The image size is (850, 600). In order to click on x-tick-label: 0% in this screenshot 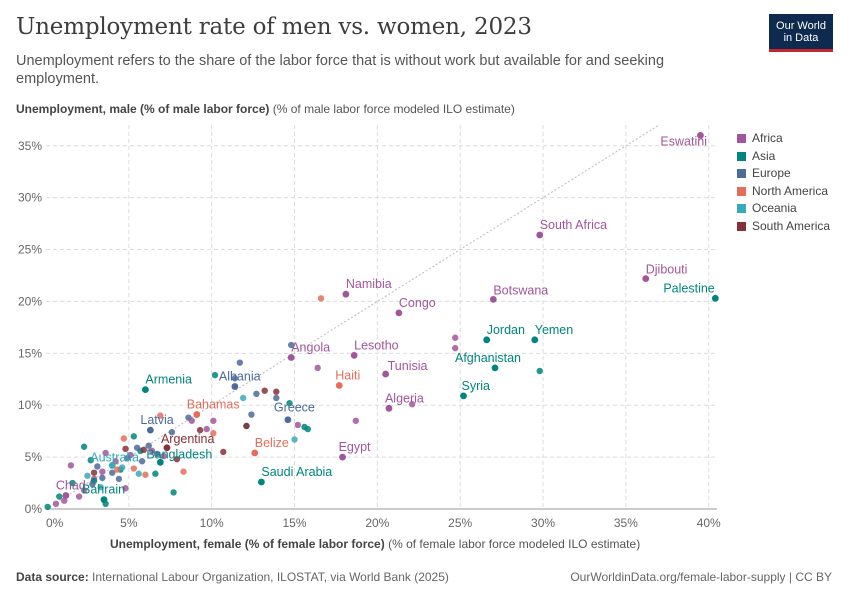, I will do `click(55, 523)`.